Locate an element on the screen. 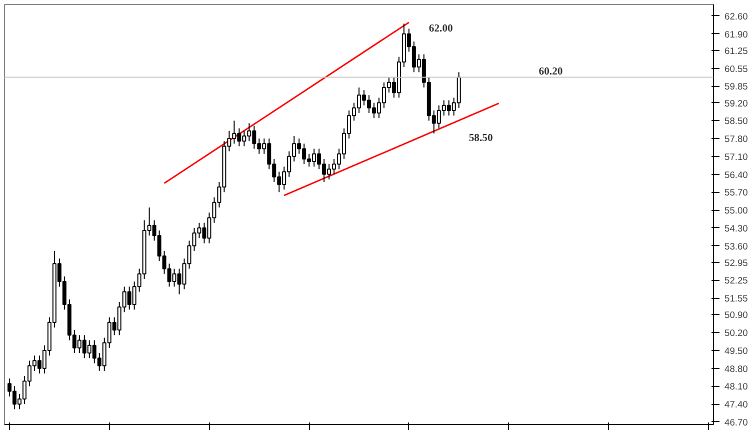  y-tick-label: 50.90 is located at coordinates (736, 315).